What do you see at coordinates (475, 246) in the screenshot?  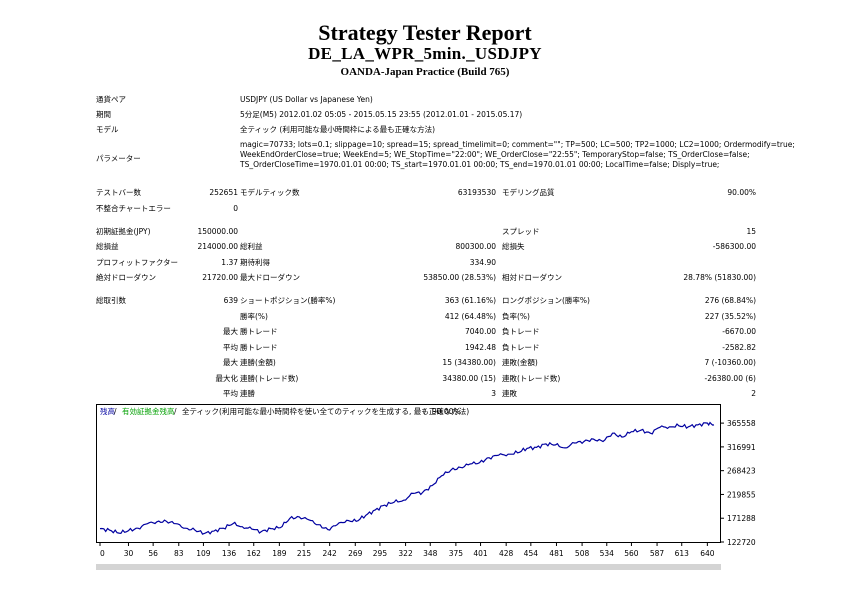 I see `gross-profit-value: 800300.00` at bounding box center [475, 246].